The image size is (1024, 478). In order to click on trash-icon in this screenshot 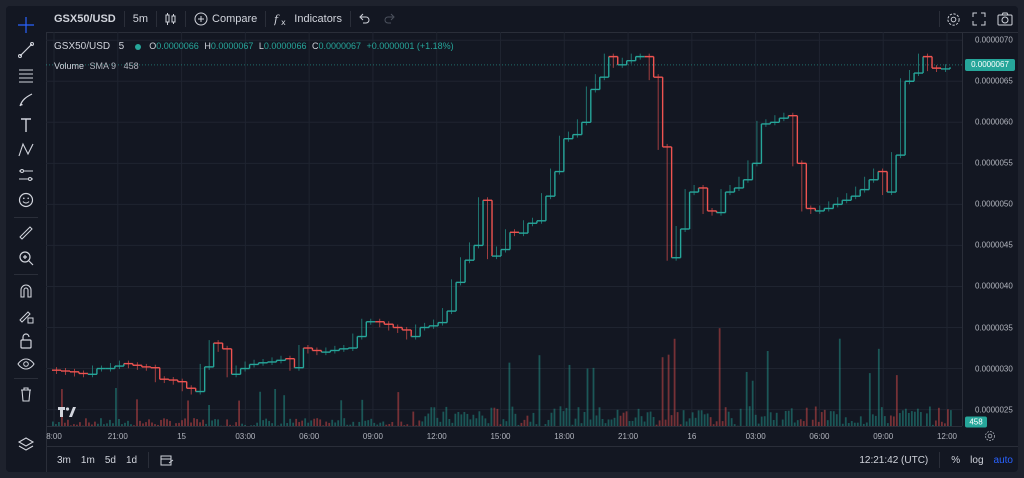, I will do `click(26, 394)`.